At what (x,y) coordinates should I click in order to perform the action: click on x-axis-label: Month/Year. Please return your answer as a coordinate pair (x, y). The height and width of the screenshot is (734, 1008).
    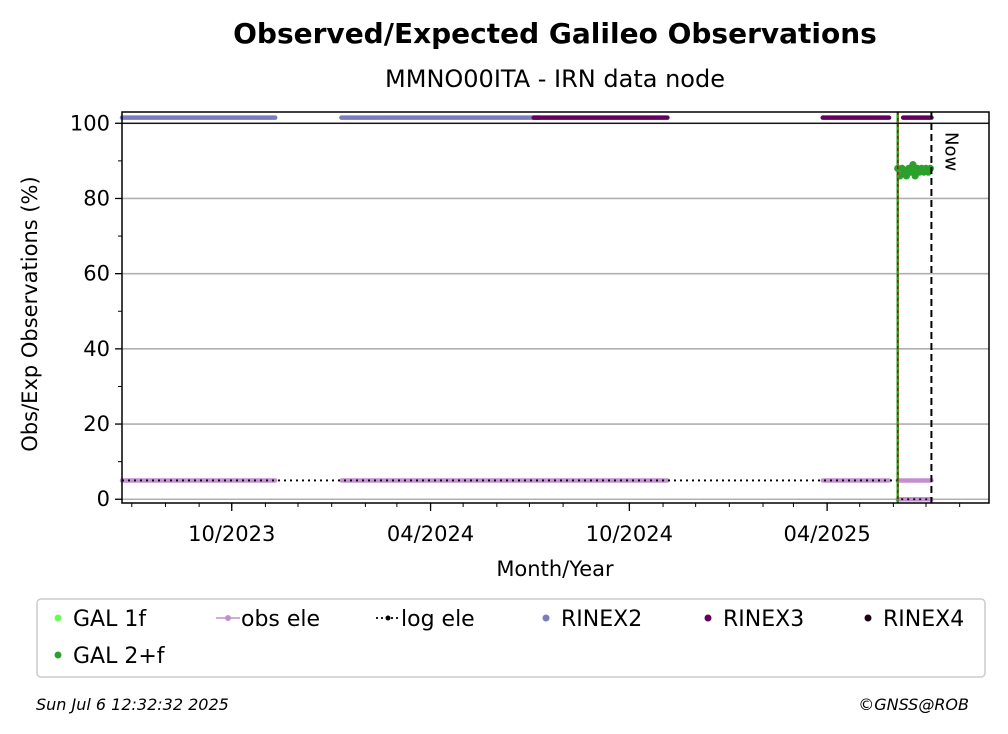
    Looking at the image, I should click on (555, 569).